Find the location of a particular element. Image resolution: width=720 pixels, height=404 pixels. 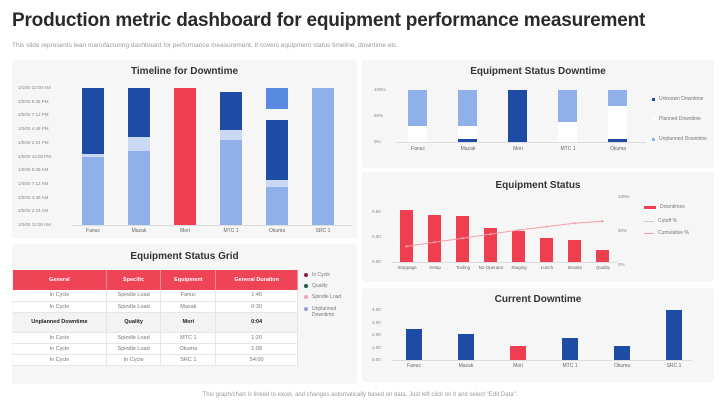

legend-label: Downtimes is located at coordinates (672, 207).